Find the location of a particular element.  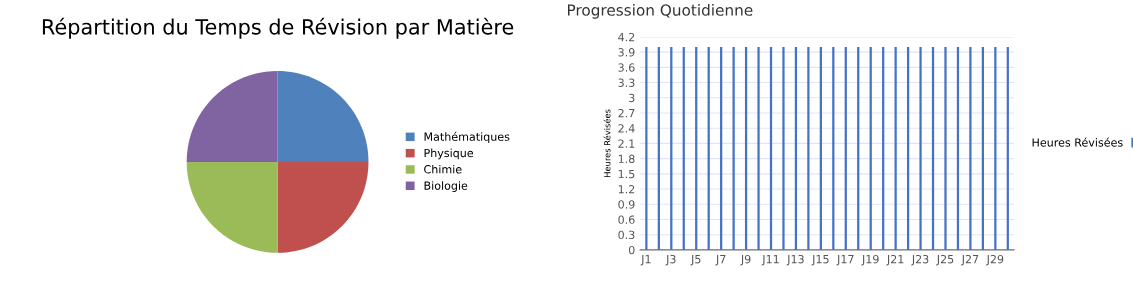

x-tick-label: J5 is located at coordinates (695, 260).